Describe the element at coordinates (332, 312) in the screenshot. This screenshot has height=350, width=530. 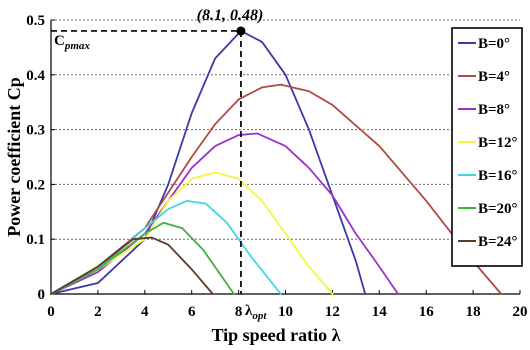
I see `x-tick-label-6: 12` at that location.